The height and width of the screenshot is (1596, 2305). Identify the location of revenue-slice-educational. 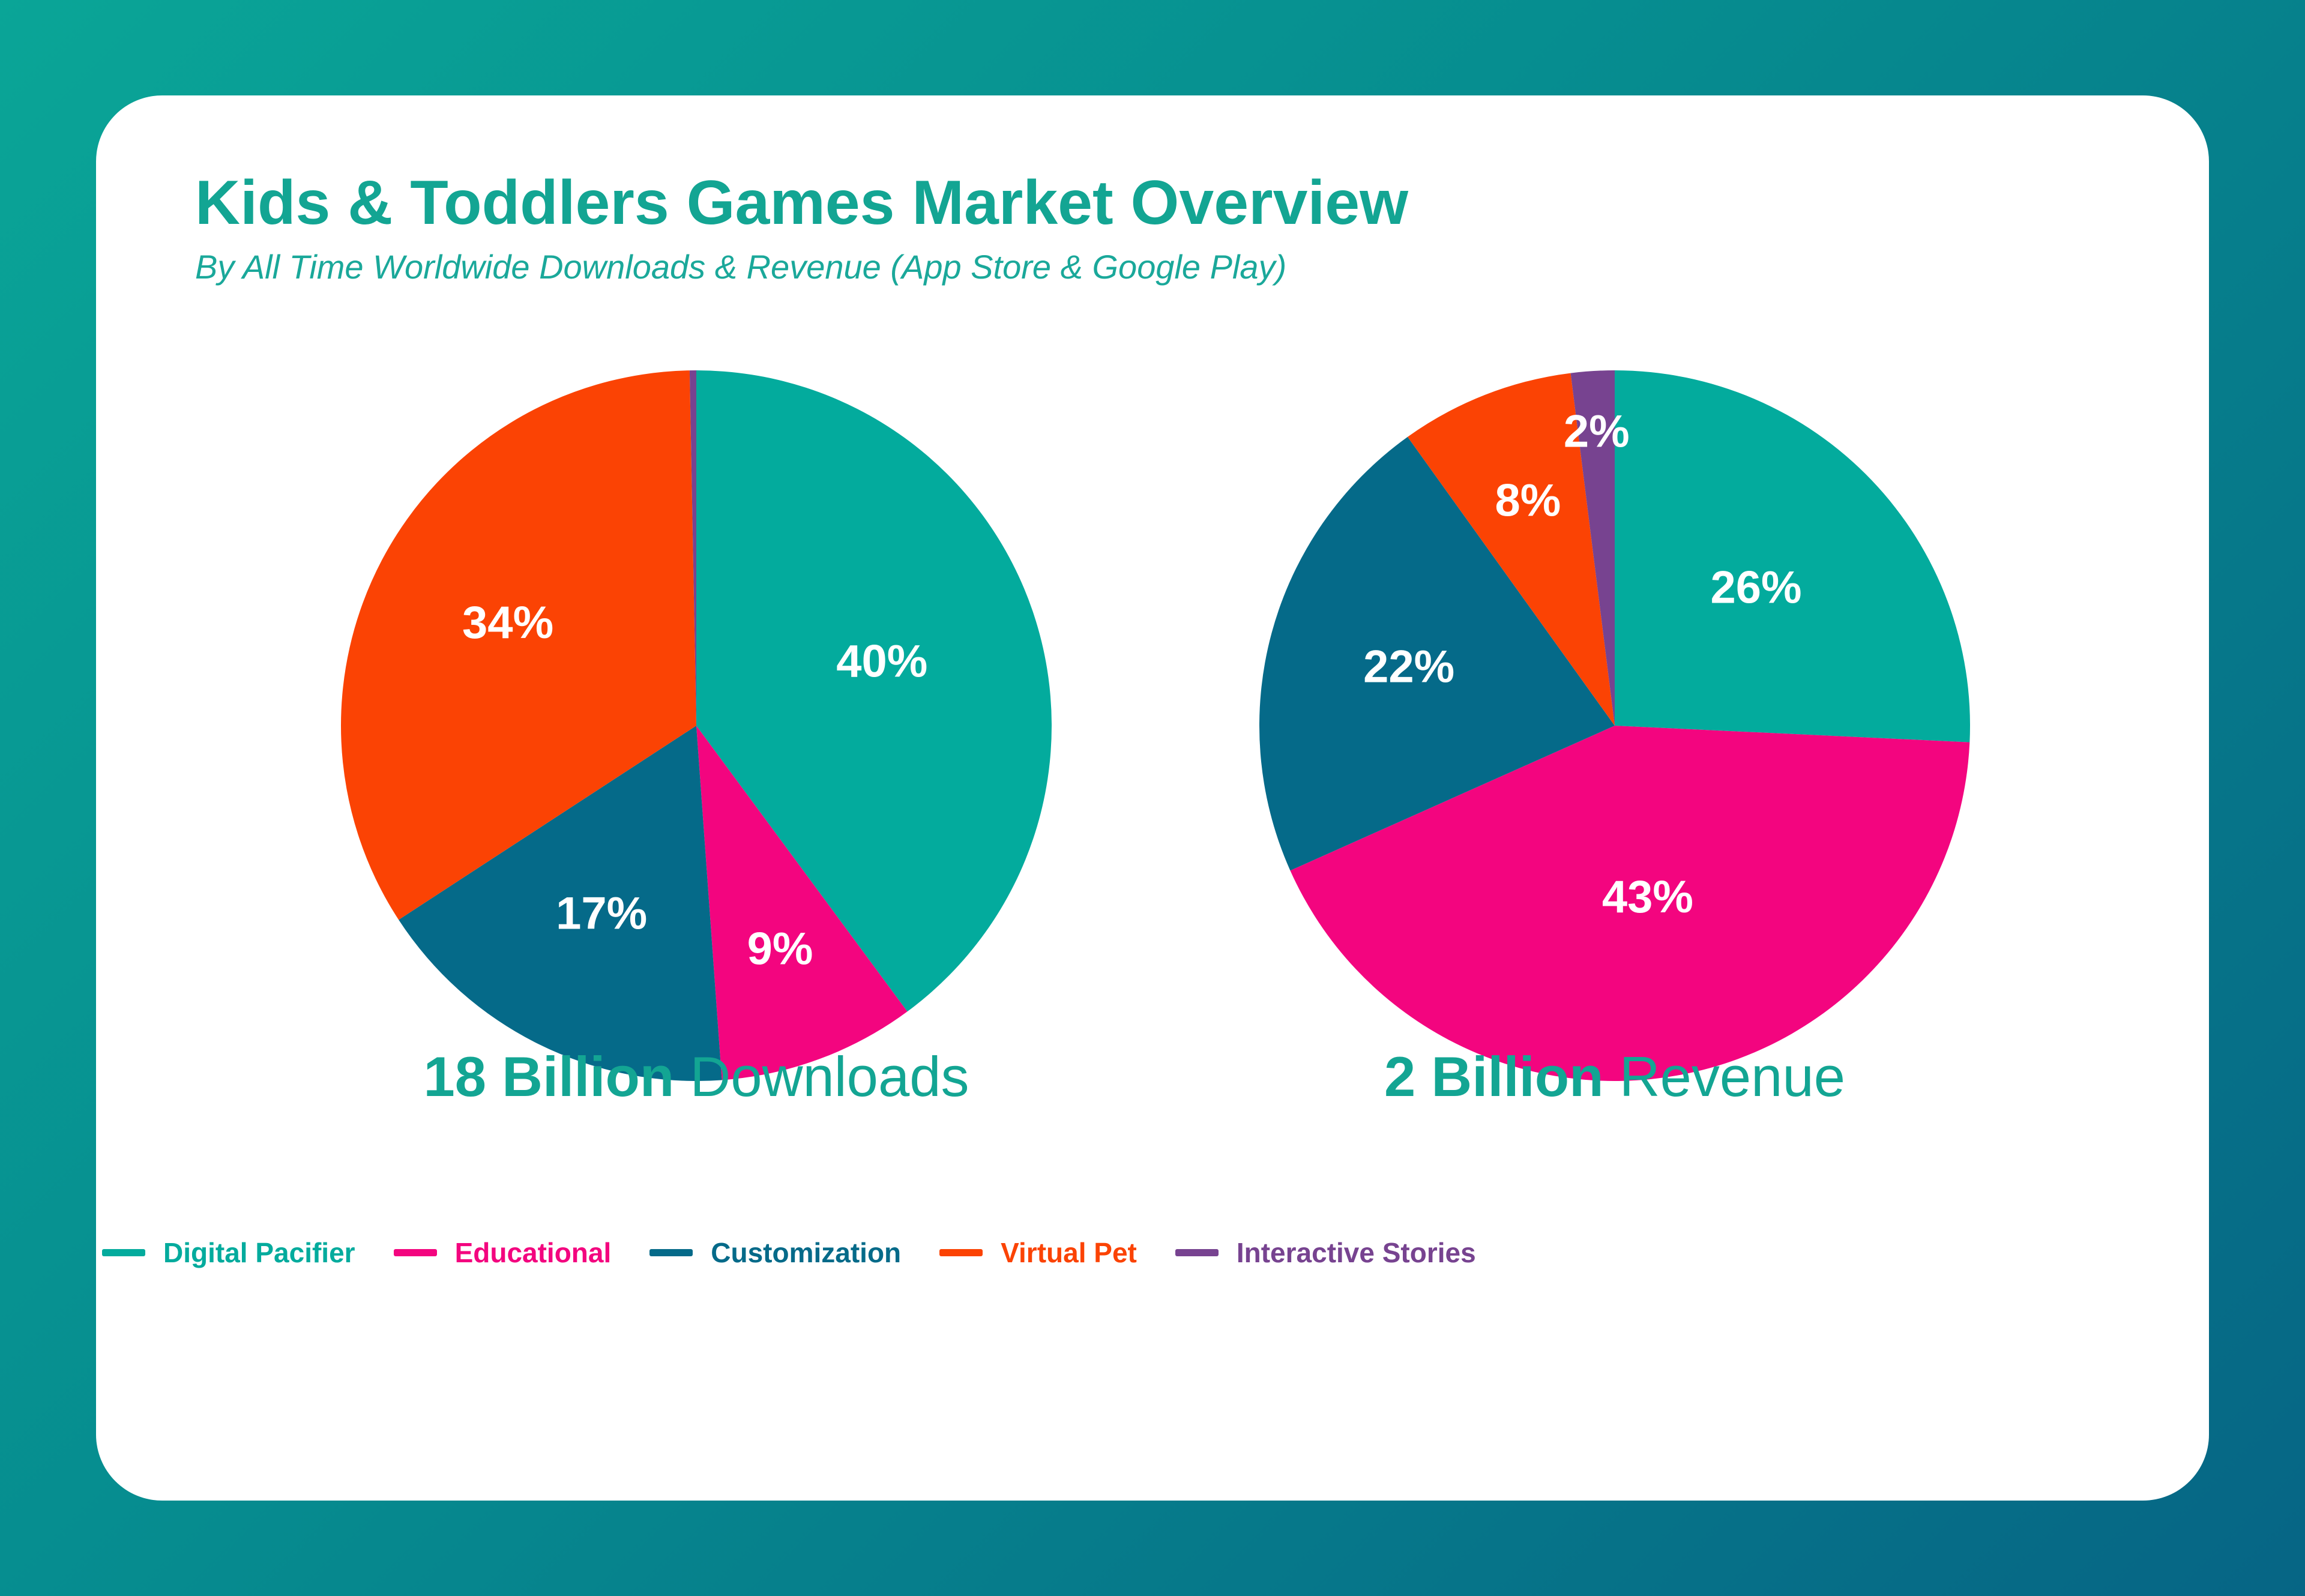
(1630, 903).